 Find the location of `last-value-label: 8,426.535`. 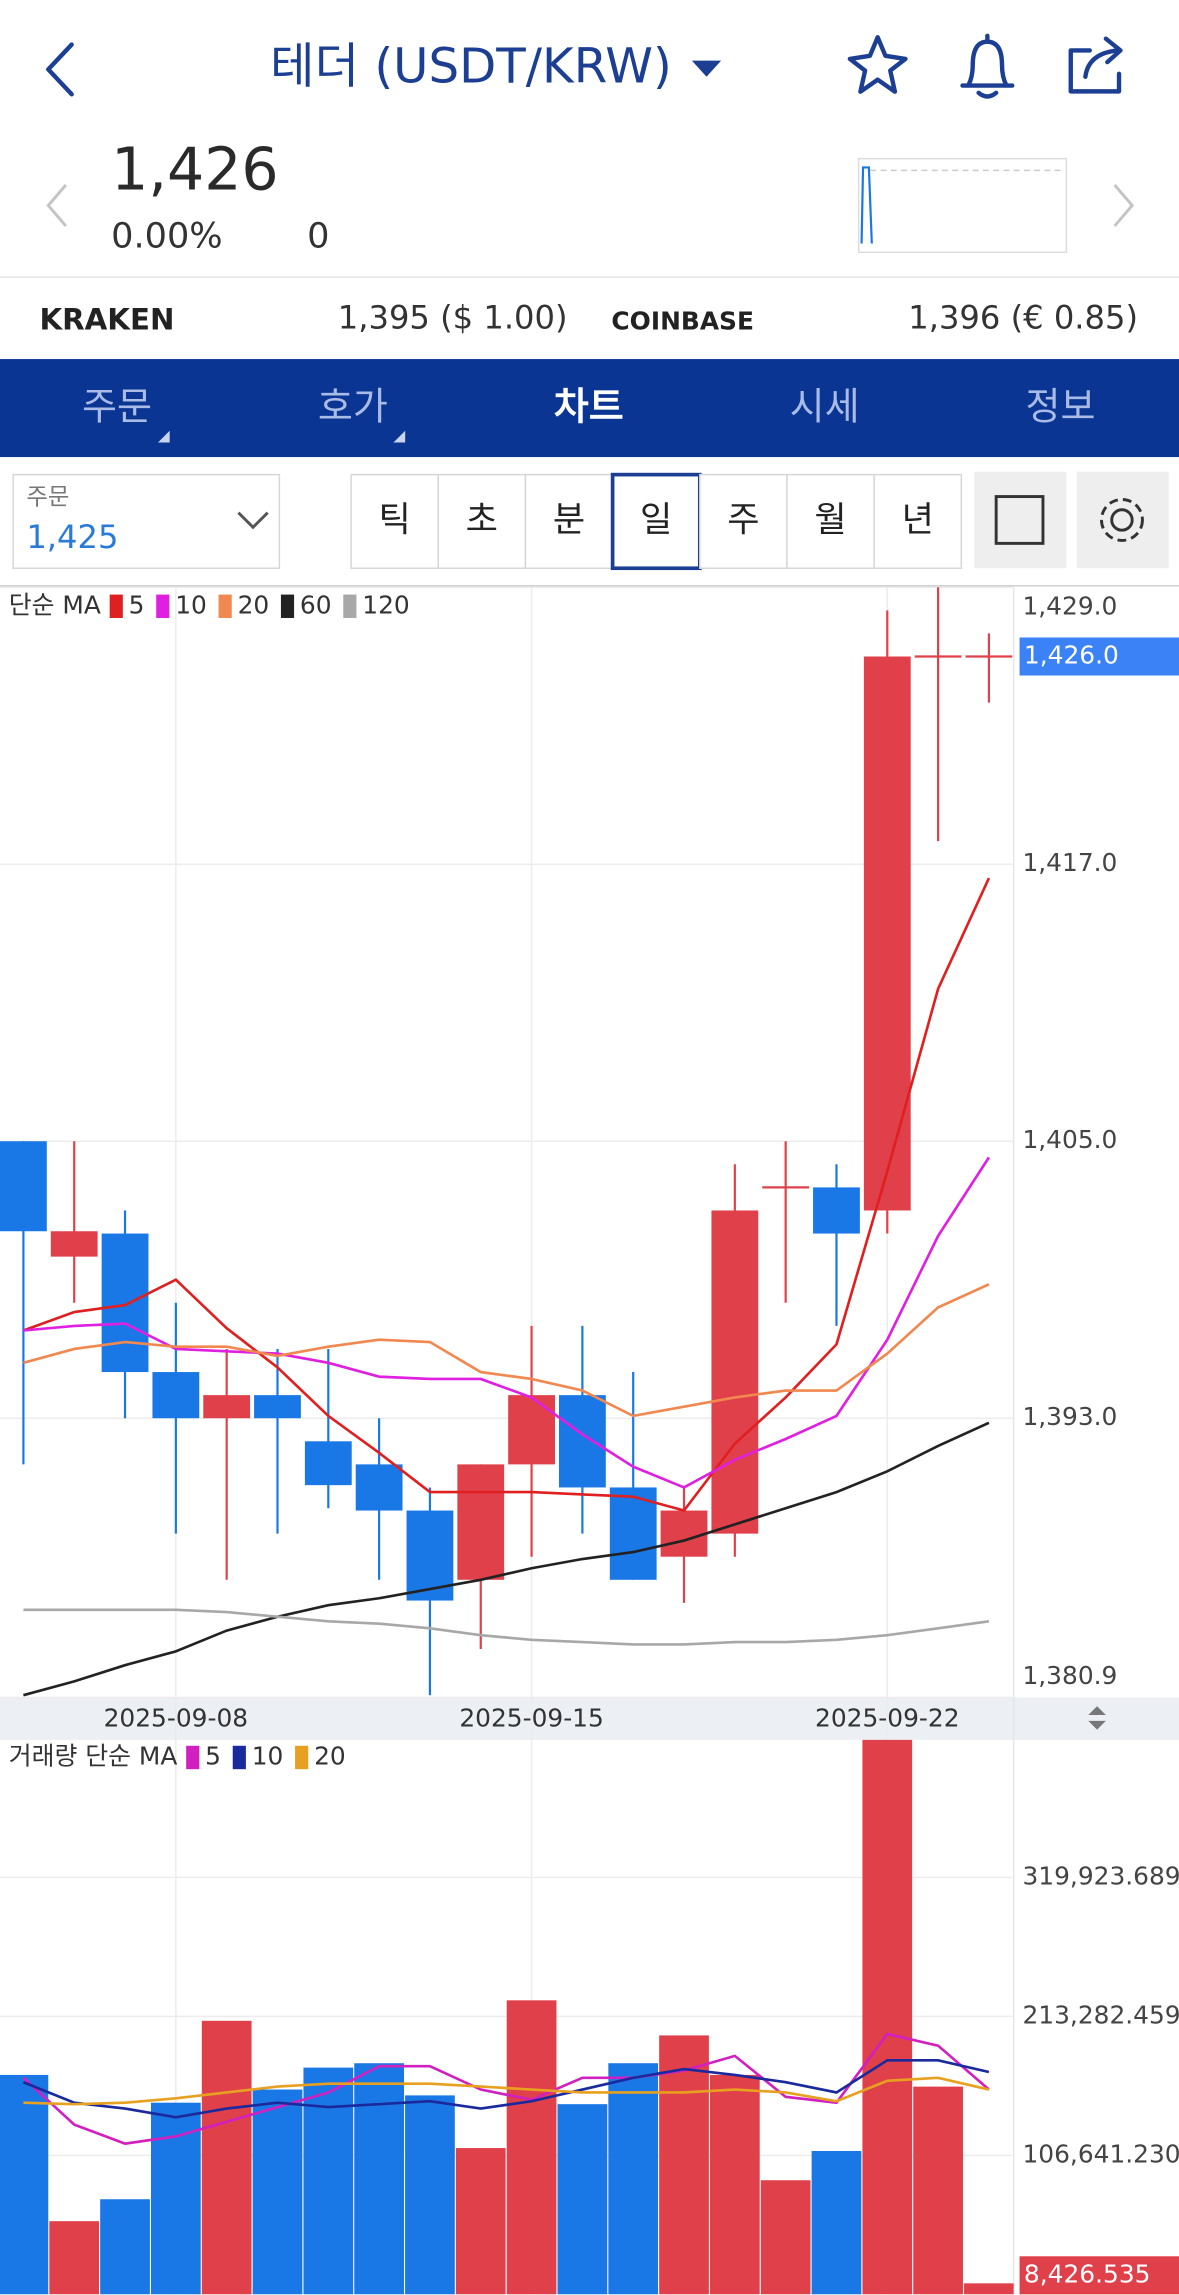

last-value-label: 8,426.535 is located at coordinates (1087, 2273).